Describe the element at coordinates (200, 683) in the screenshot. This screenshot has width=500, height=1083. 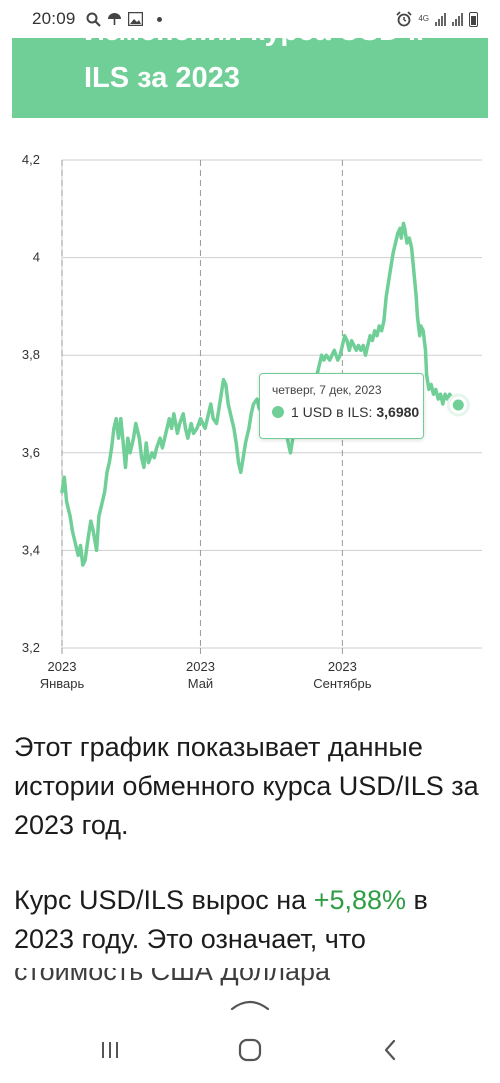
I see `x-tick-month-label: Май` at that location.